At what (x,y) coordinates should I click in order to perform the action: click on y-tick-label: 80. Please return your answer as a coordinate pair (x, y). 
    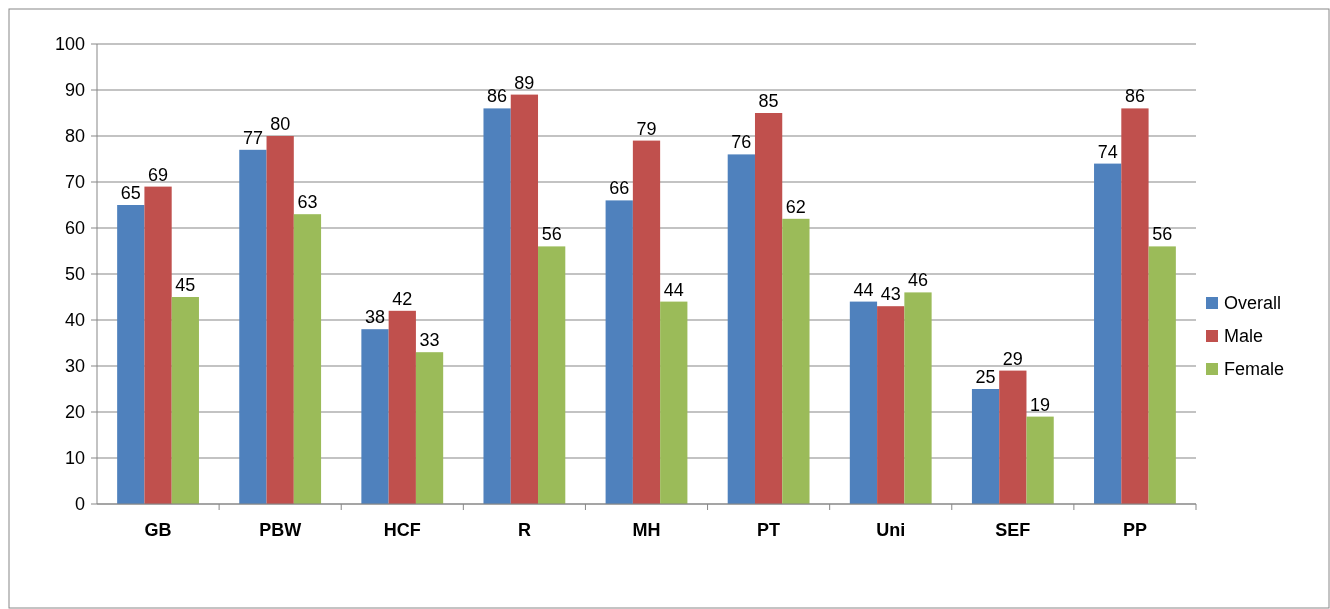
    Looking at the image, I should click on (74, 136).